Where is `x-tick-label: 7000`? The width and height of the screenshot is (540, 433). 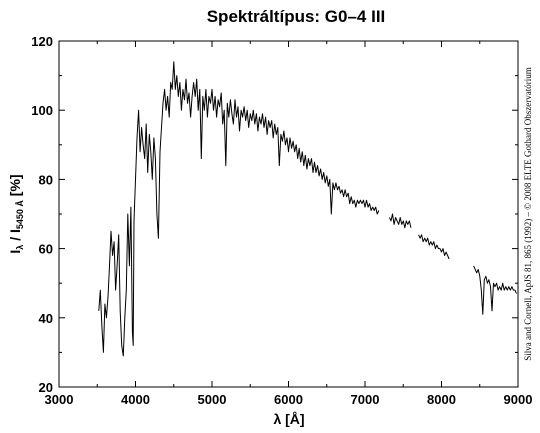 x-tick-label: 7000 is located at coordinates (365, 399).